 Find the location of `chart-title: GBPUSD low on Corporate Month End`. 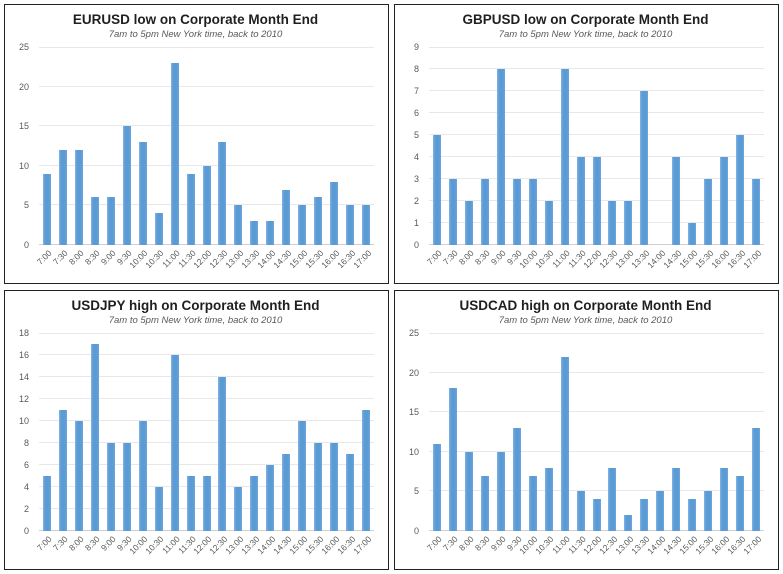

chart-title: GBPUSD low on Corporate Month End is located at coordinates (585, 19).